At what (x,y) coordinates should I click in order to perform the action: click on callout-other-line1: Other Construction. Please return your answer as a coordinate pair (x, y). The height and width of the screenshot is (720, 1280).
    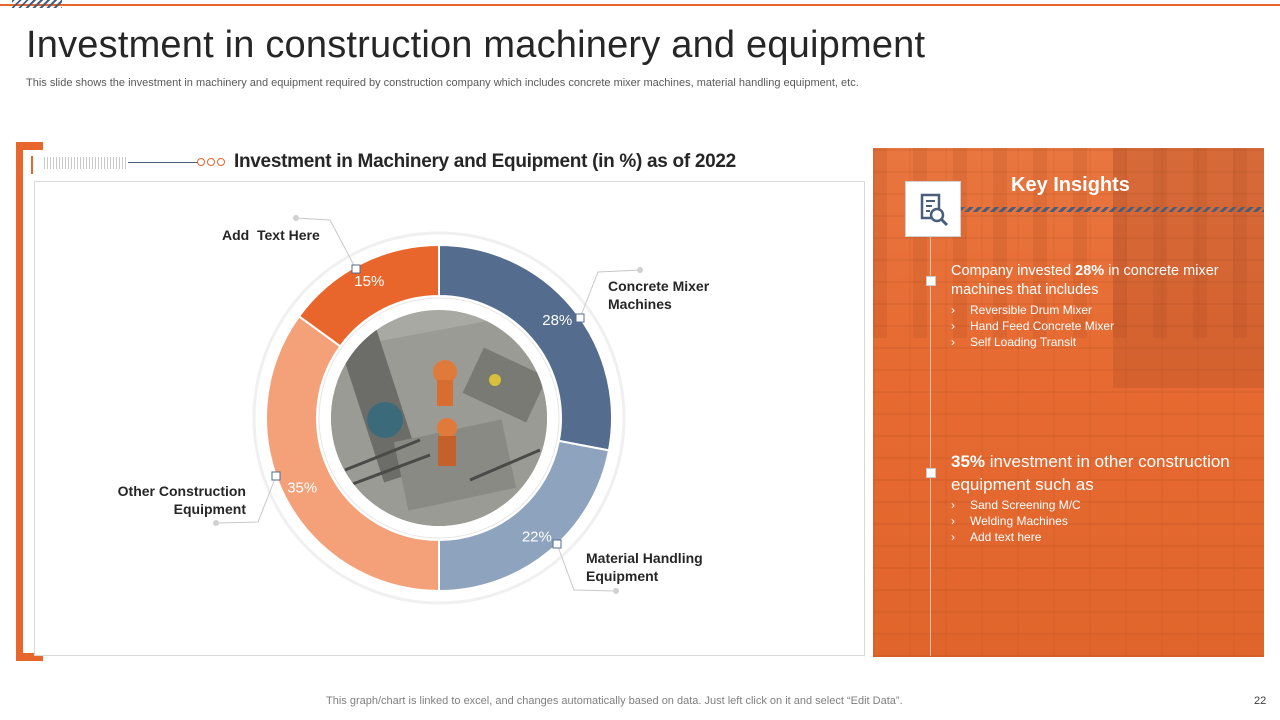
    Looking at the image, I should click on (181, 491).